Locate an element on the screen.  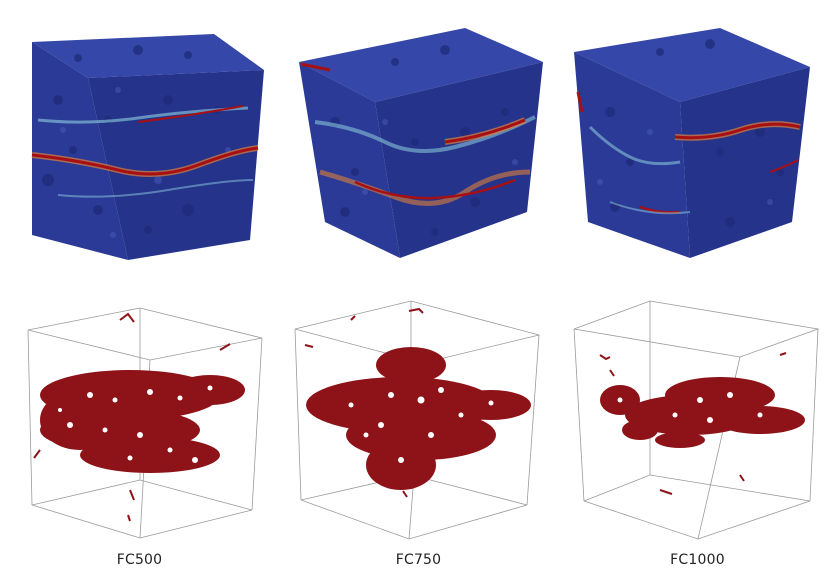
network-render-fc1000 is located at coordinates (696, 420).